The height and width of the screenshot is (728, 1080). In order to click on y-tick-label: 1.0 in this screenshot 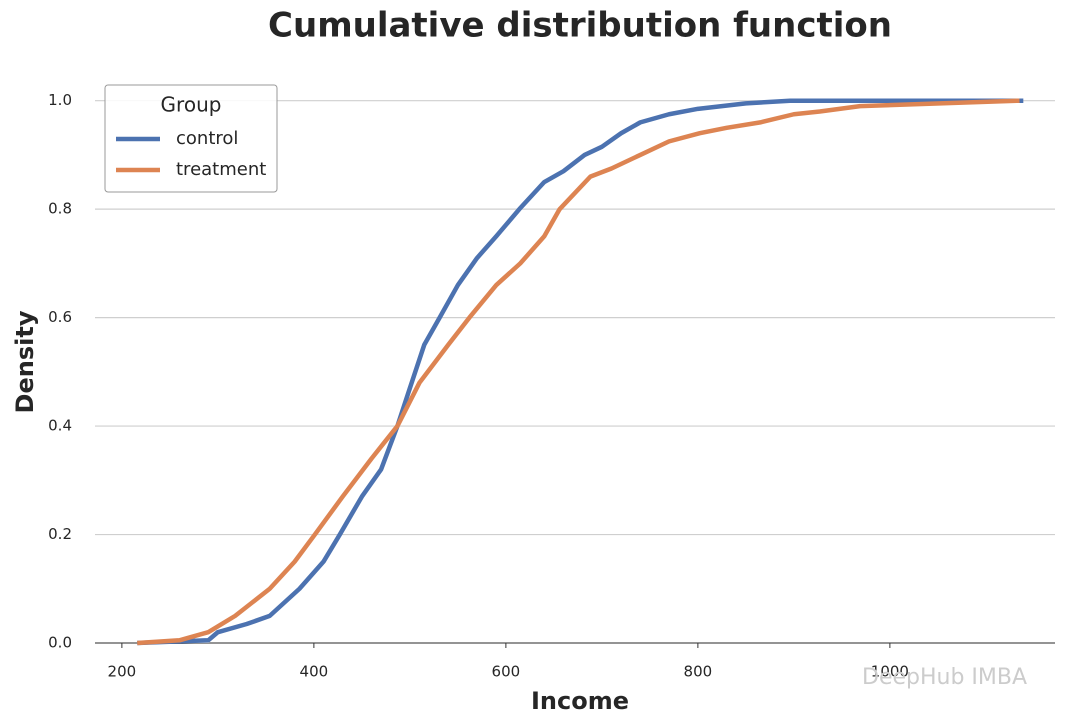, I will do `click(60, 100)`.